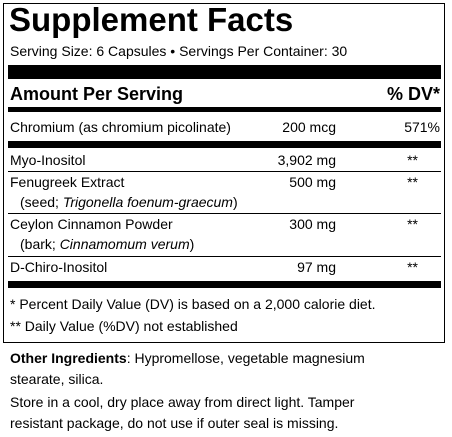  Describe the element at coordinates (422, 127) in the screenshot. I see `row-dv: 571%` at that location.